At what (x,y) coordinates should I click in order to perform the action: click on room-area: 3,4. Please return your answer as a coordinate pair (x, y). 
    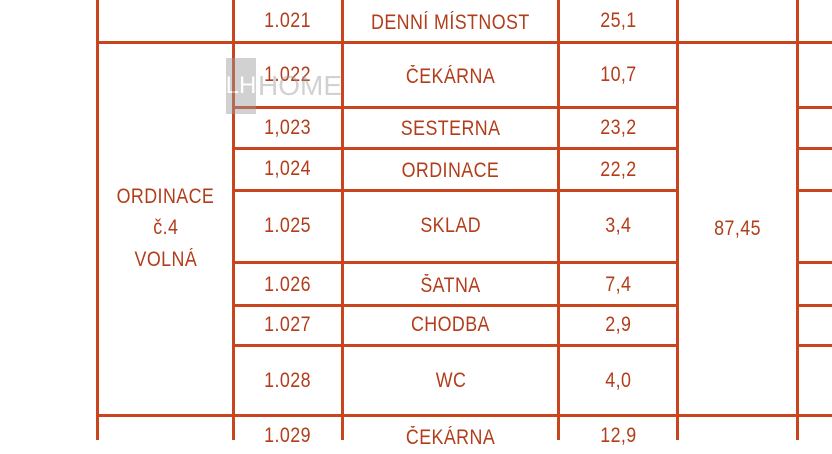
    Looking at the image, I should click on (618, 226).